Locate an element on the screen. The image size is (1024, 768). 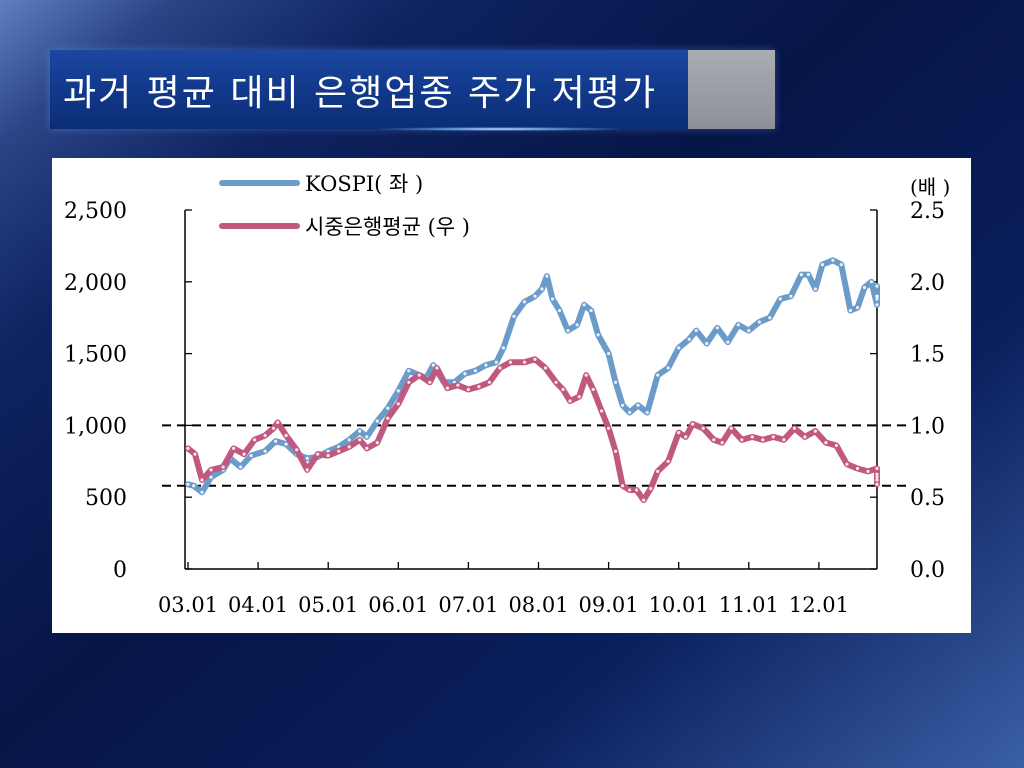
bank-average-series-line is located at coordinates (532, 430).